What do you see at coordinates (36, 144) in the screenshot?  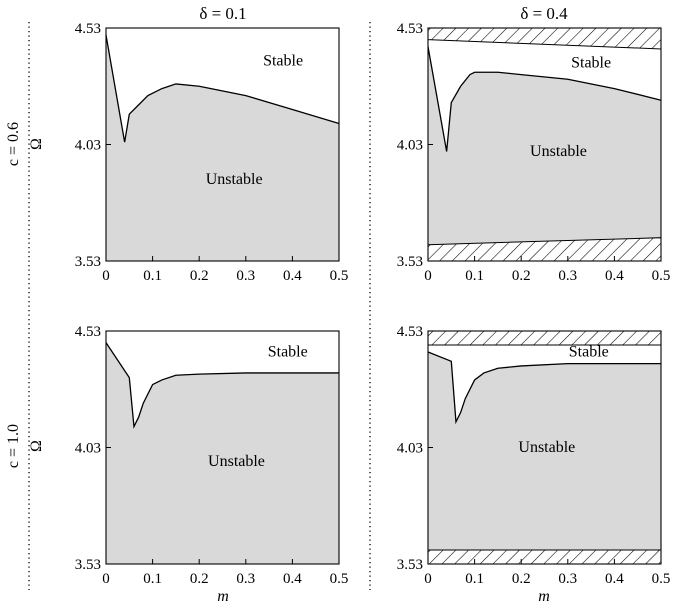 I see `y-axis-label-top: Ω` at bounding box center [36, 144].